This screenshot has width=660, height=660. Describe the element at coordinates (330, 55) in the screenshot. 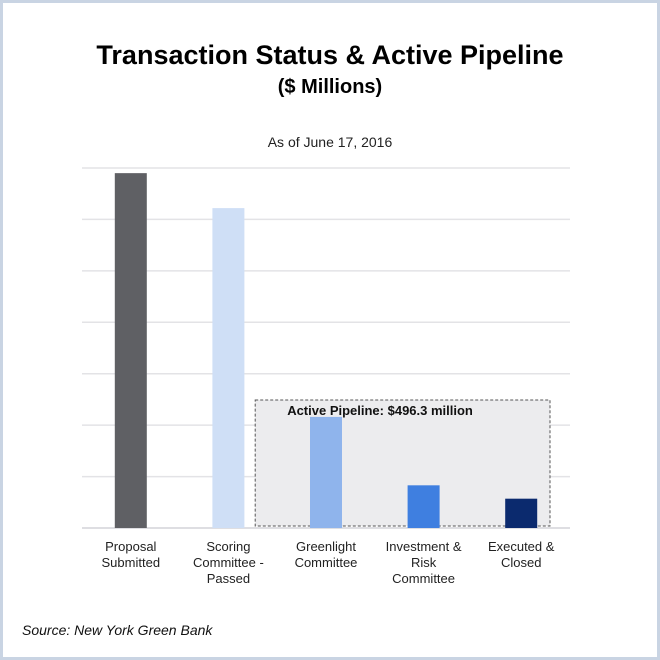

I see `chart-title: Transaction Status & Active Pipeline` at that location.